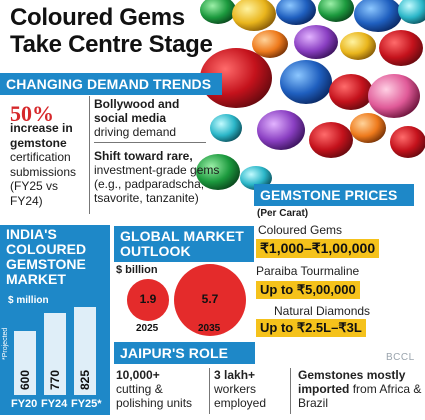 This screenshot has height=420, width=425. Describe the element at coordinates (334, 195) in the screenshot. I see `gemstone-prices-header: GEMSTONE PRICES` at that location.